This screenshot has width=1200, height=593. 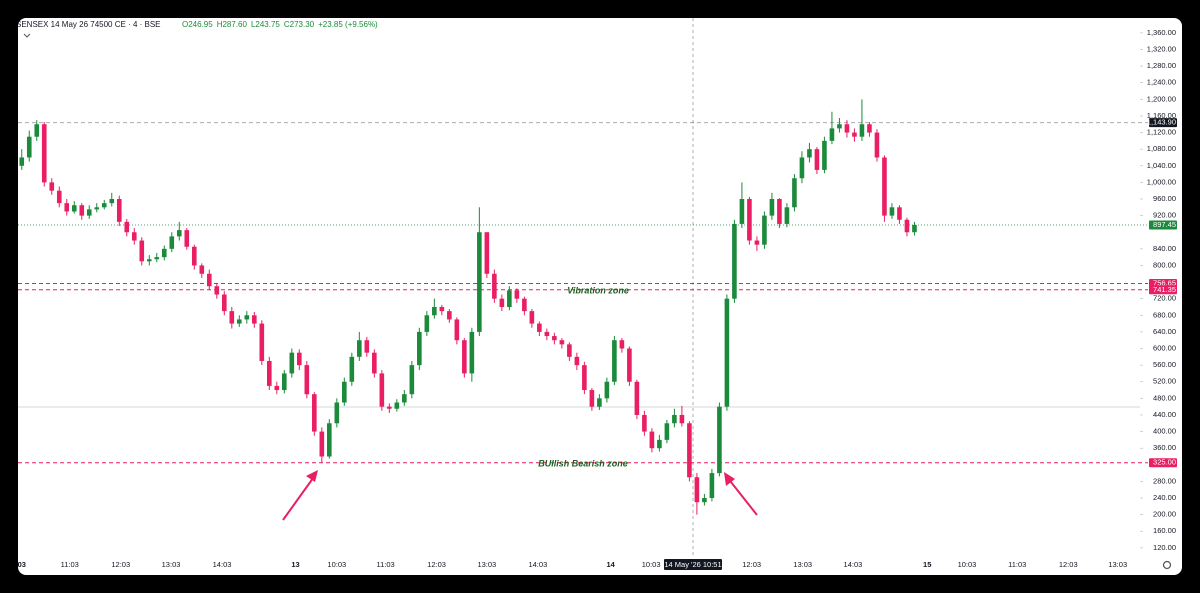 I want to click on y-tick-label: 1,040.00, so click(x=1161, y=165).